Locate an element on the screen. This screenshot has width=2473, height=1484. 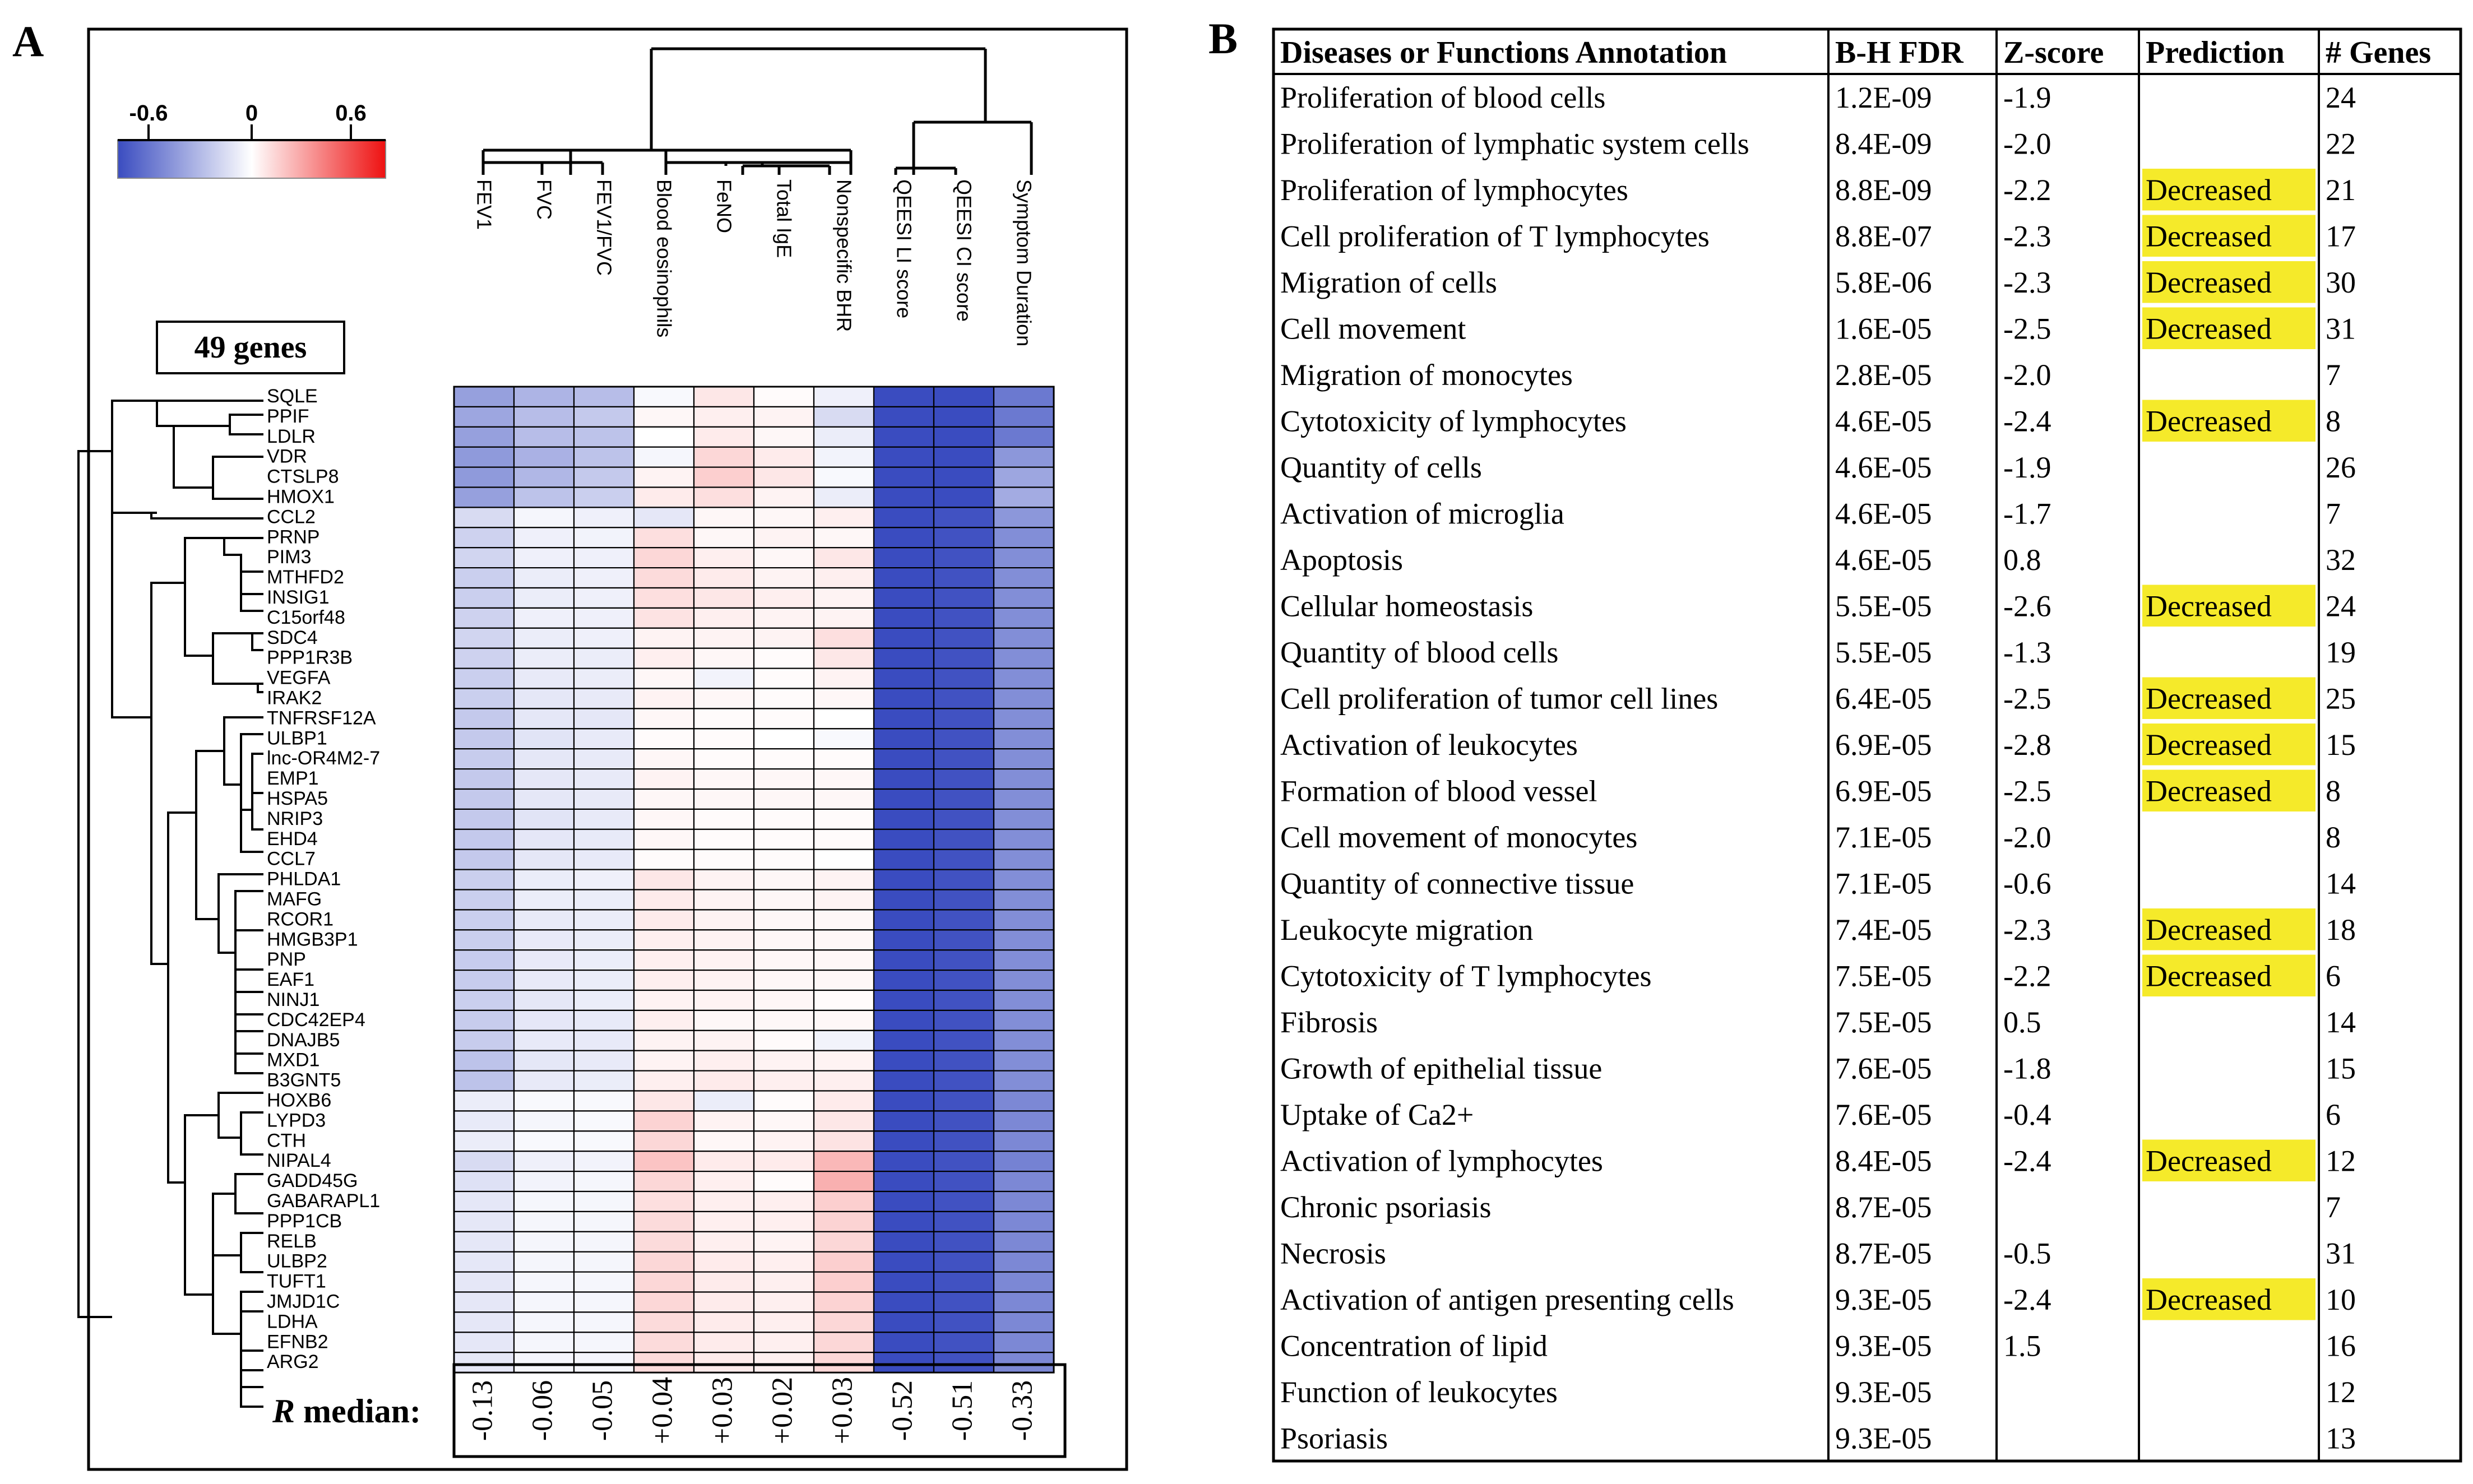
table-cell: Uptake of Ca2+ is located at coordinates (1377, 1115).